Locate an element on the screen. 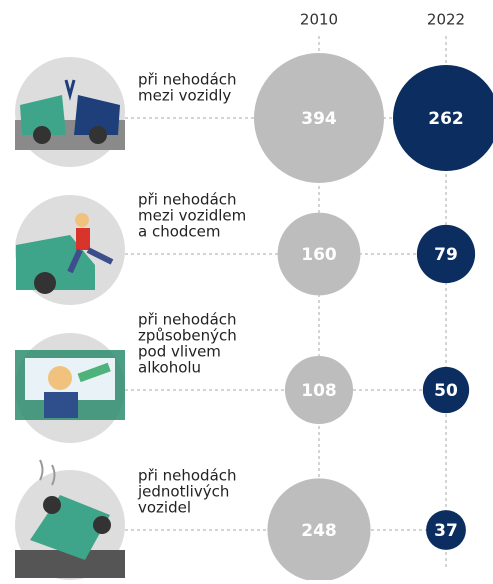 This screenshot has width=493, height=584. value-label: 37 is located at coordinates (446, 531).